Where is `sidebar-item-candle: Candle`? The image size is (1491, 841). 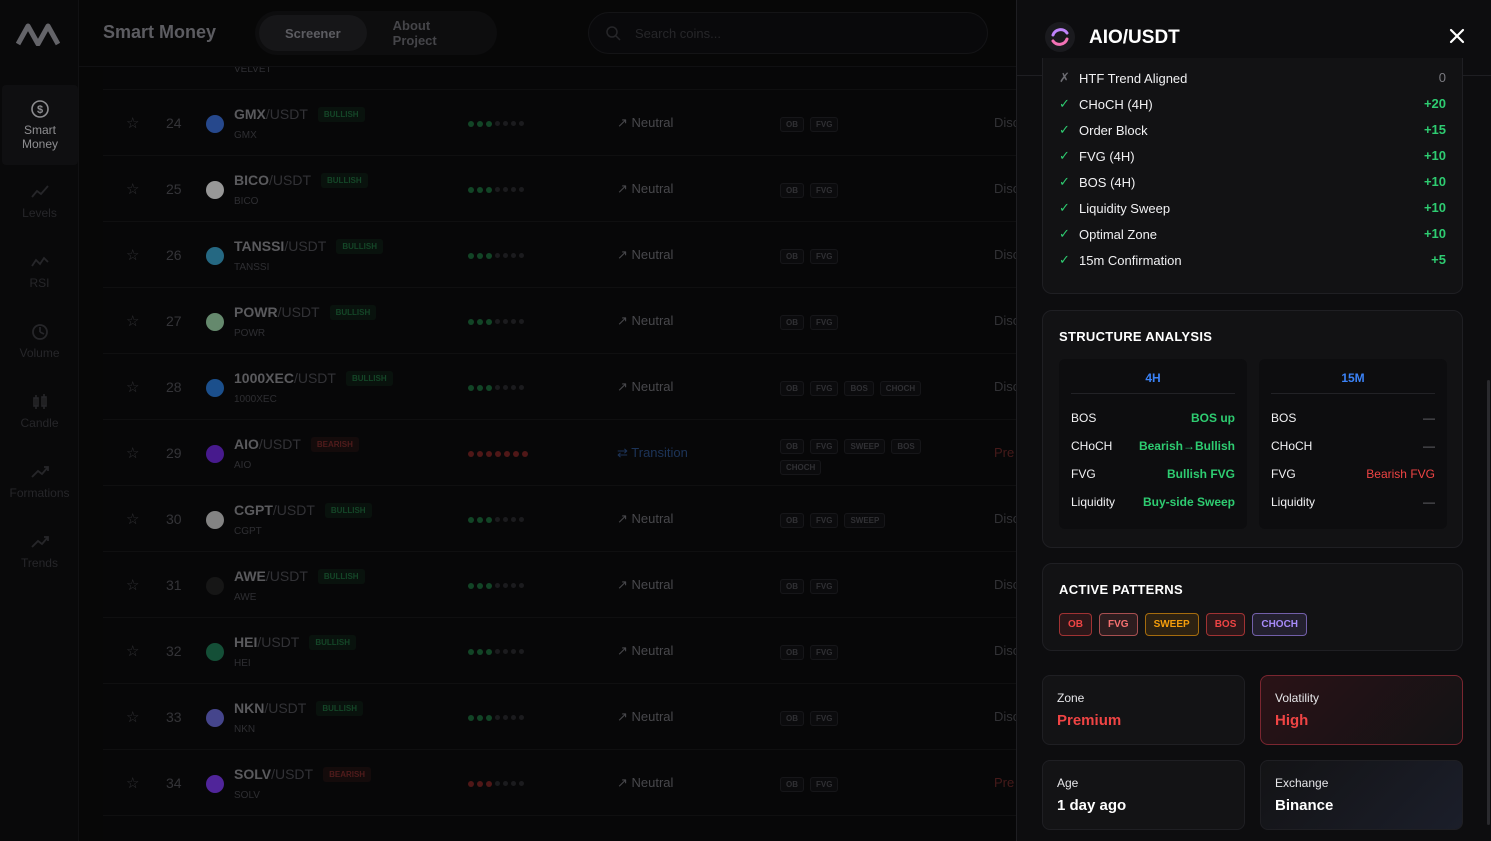
sidebar-item-candle: Candle is located at coordinates (39, 411).